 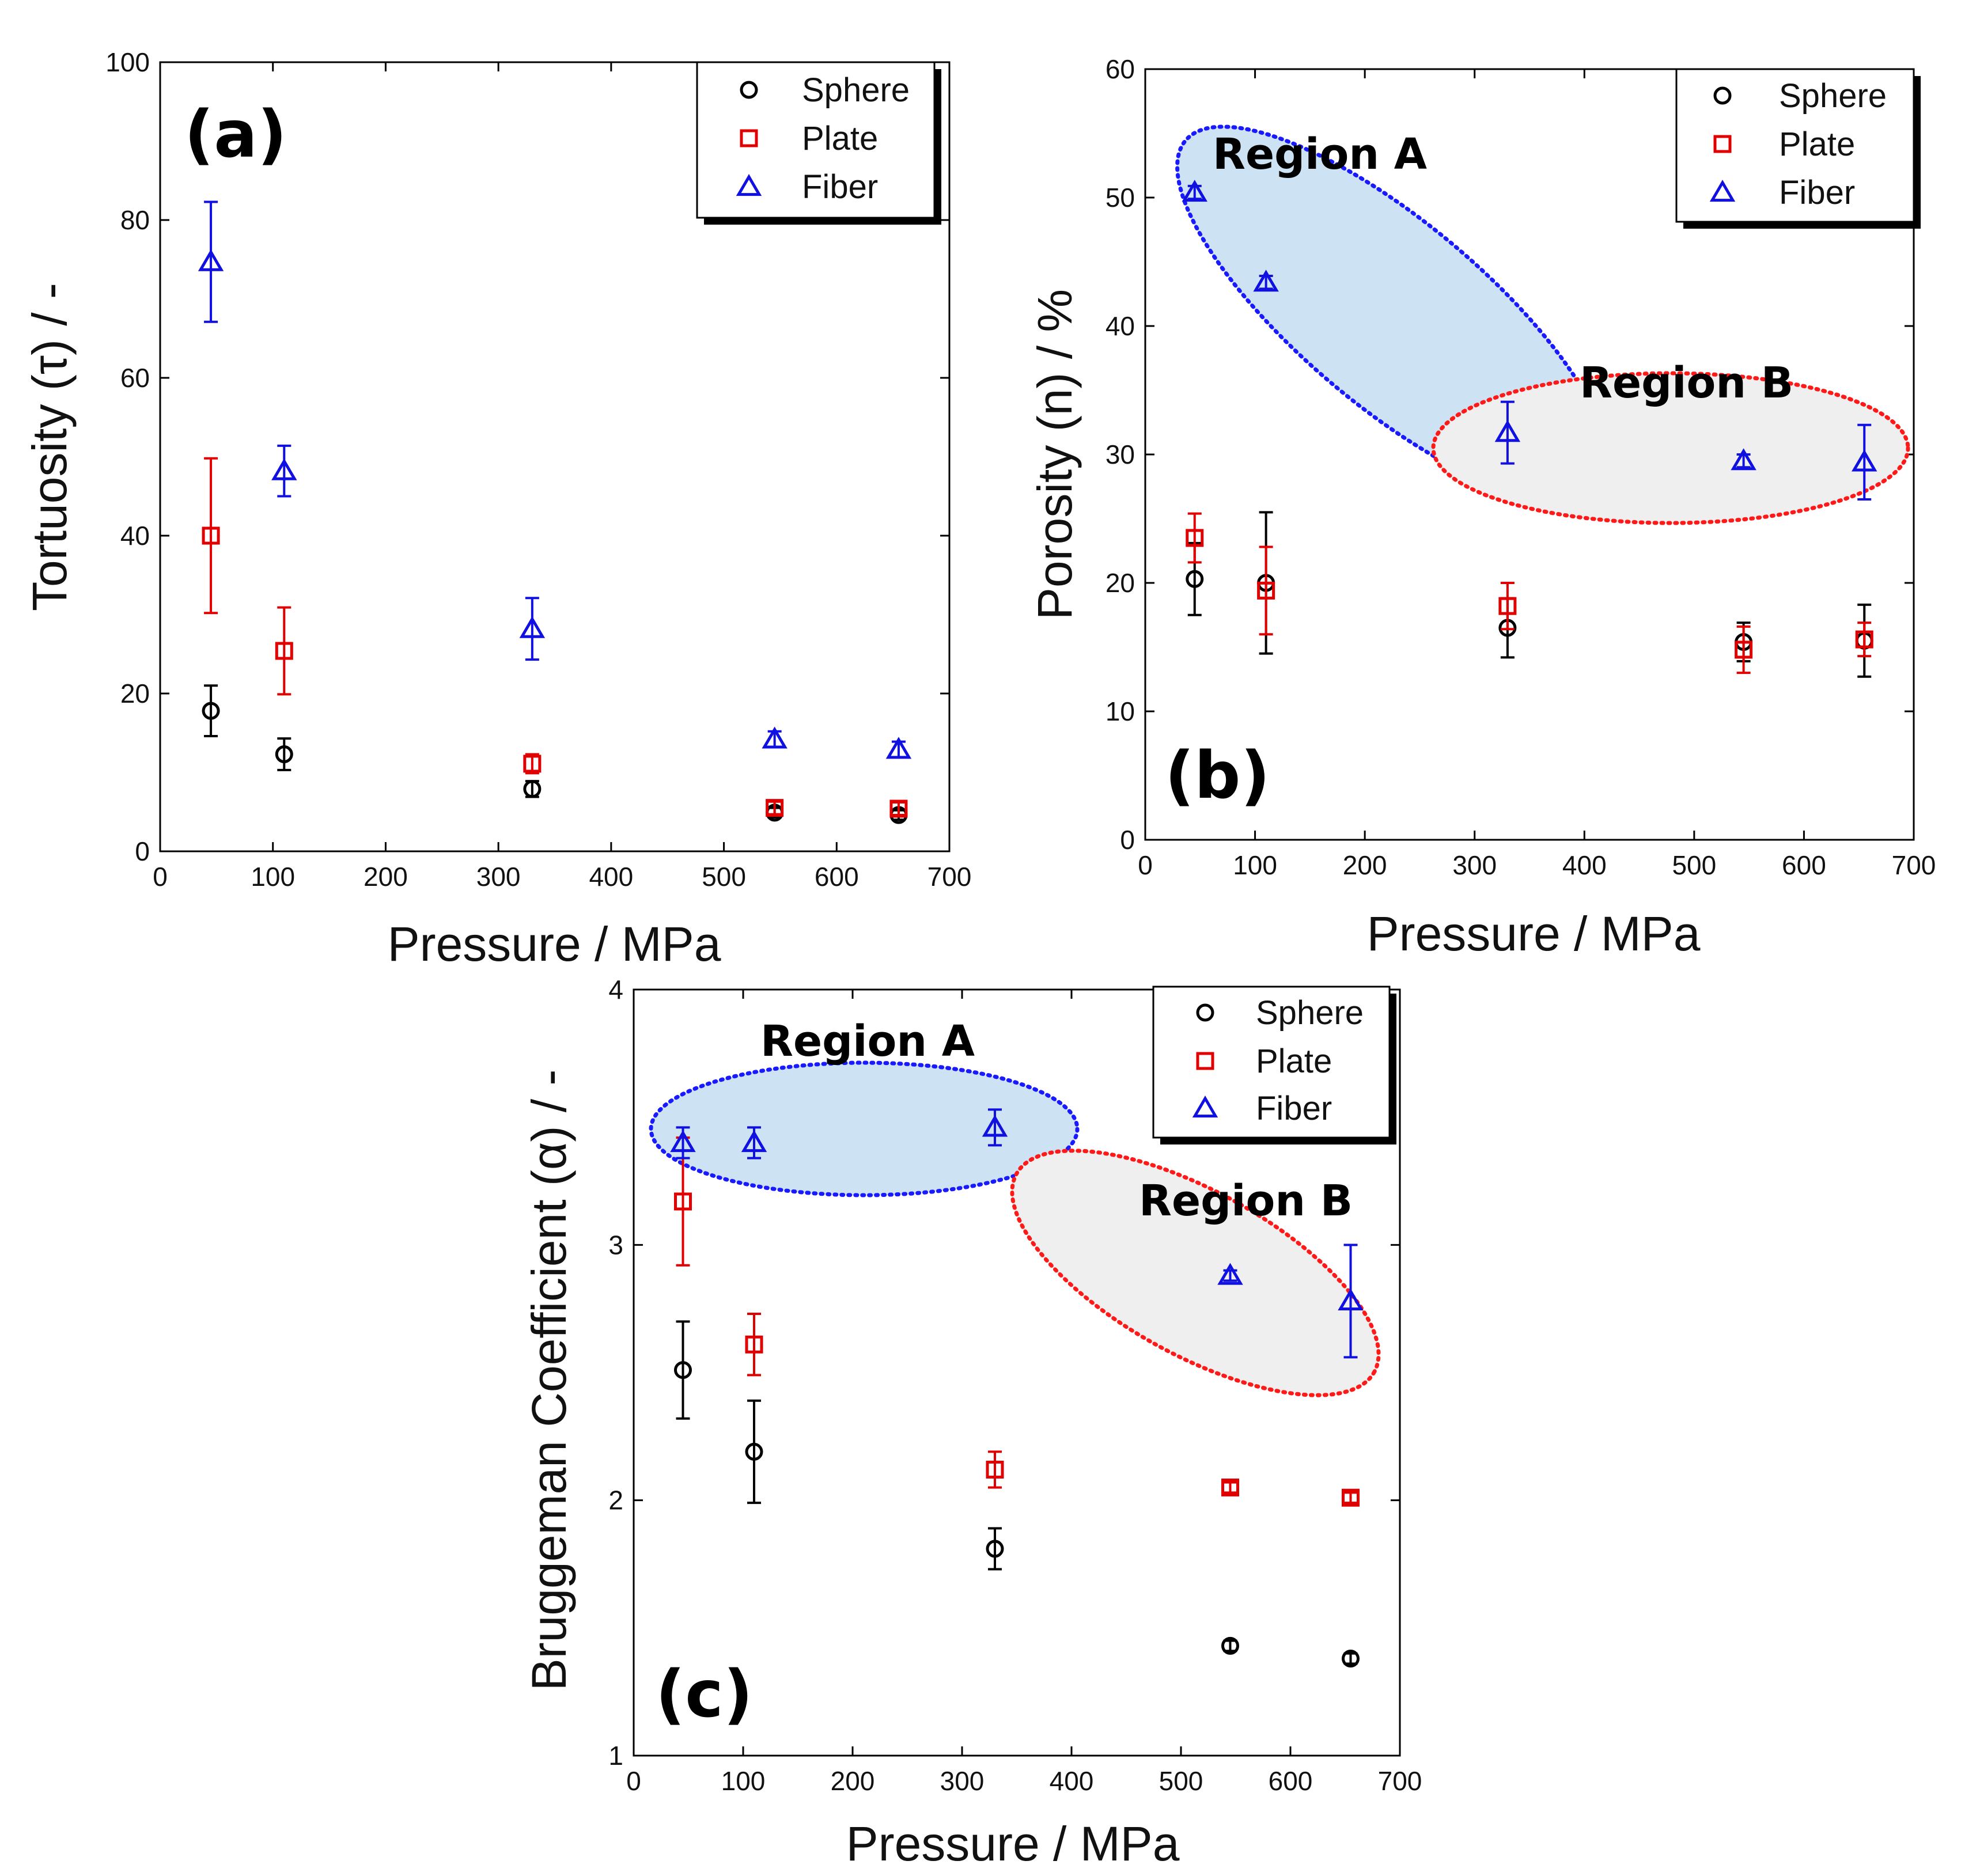 What do you see at coordinates (616, 1500) in the screenshot?
I see `y-tick-label: 2` at bounding box center [616, 1500].